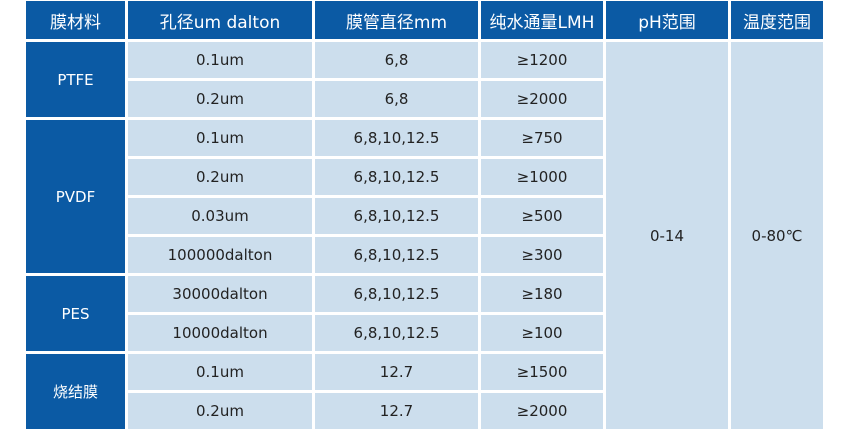  I want to click on pore-size-cell: 30000dalton, so click(220, 294).